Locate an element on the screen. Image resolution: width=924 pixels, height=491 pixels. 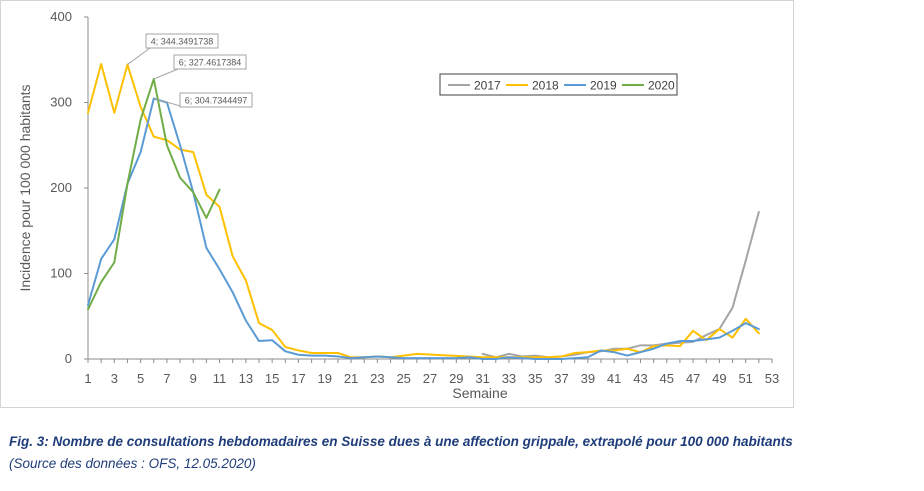
x-tick-label: 15 is located at coordinates (272, 378).